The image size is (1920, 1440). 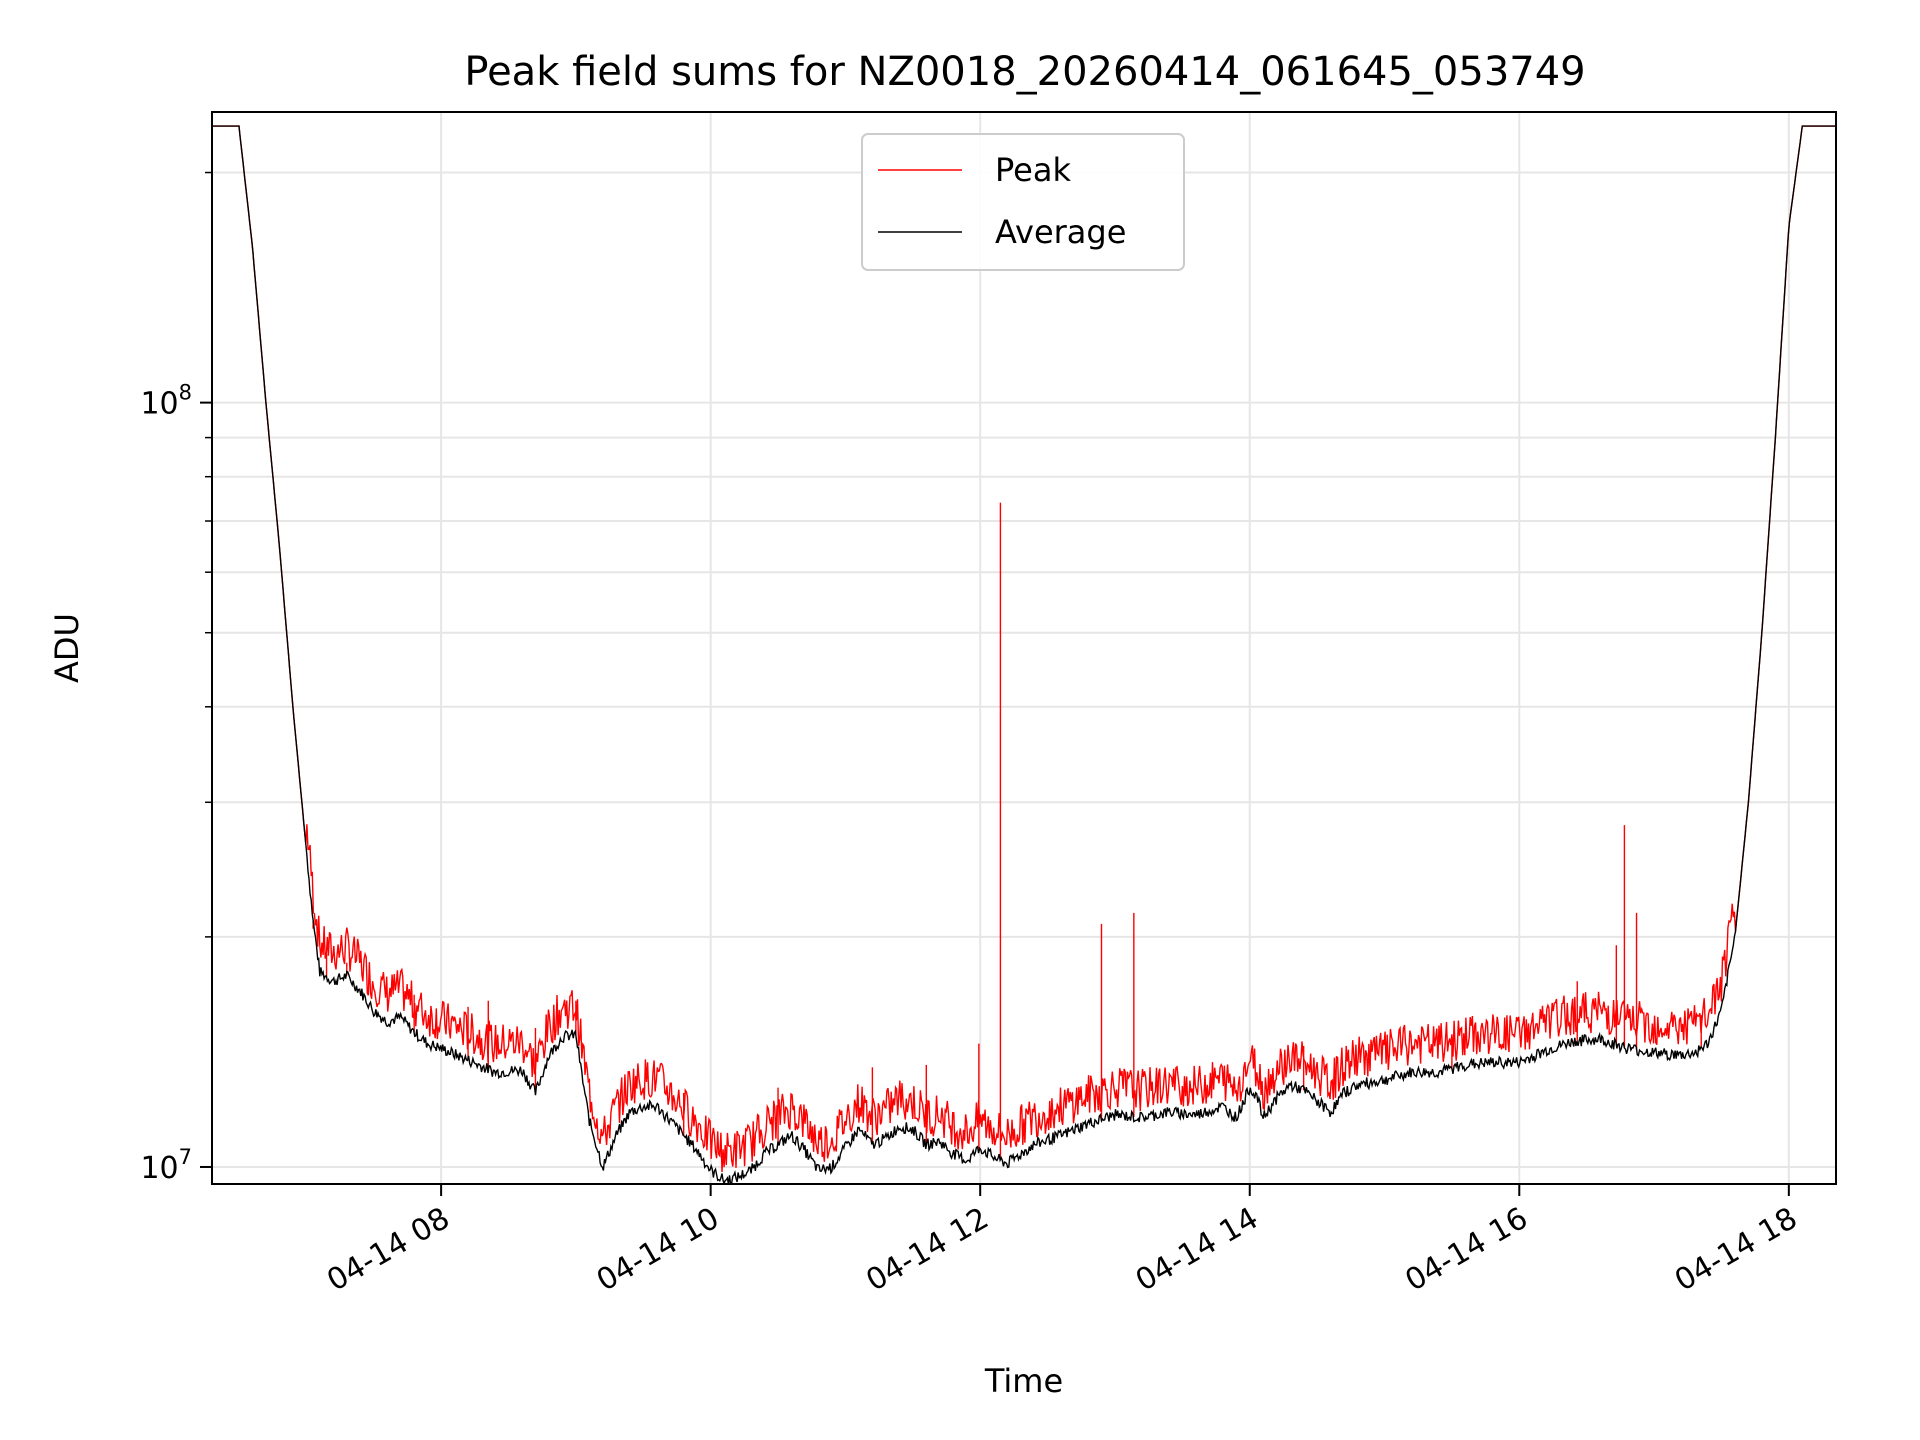 I want to click on x-tick-label-1: 04-14 10, so click(x=658, y=1250).